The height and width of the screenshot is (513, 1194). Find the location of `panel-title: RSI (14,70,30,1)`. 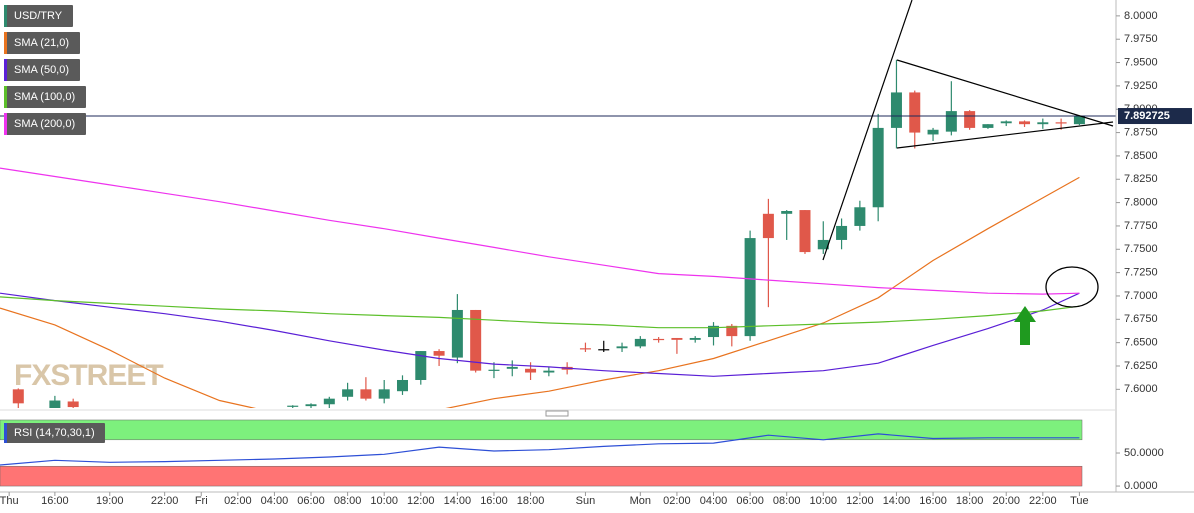

panel-title: RSI (14,70,30,1) is located at coordinates (54, 433).